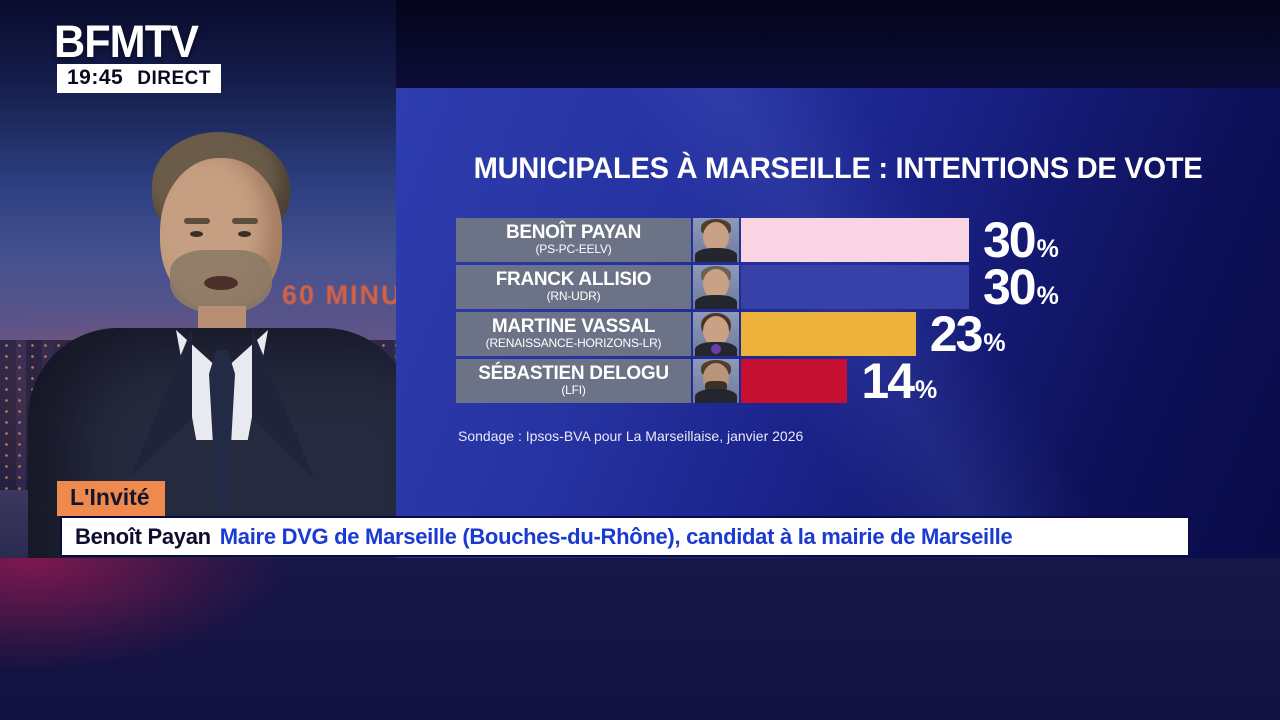 The width and height of the screenshot is (1280, 720). What do you see at coordinates (573, 374) in the screenshot?
I see `candidate-name: SÉBASTIEN DELOGU` at bounding box center [573, 374].